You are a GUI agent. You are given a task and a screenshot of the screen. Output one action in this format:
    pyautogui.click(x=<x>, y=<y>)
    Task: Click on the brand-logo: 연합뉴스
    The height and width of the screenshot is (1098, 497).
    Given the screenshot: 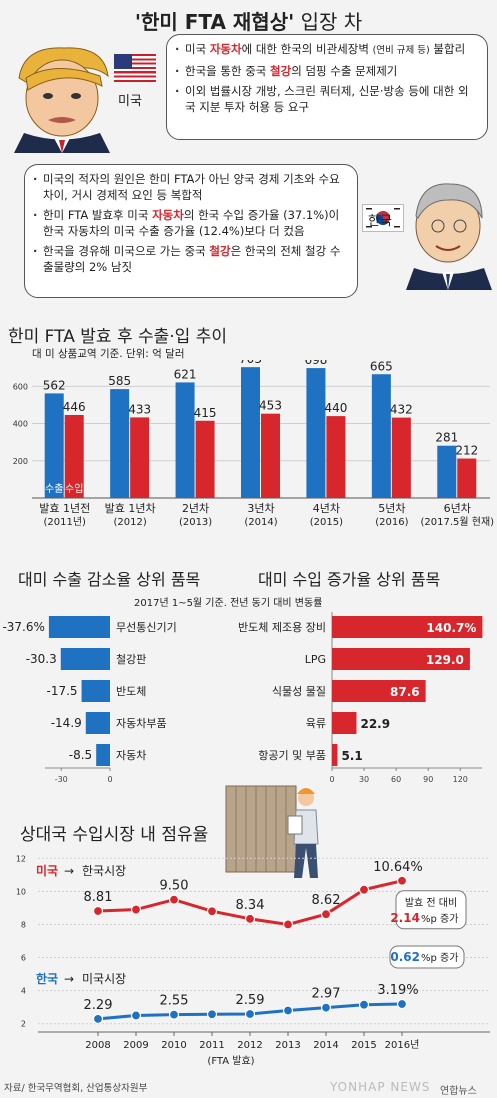 What is the action you would take?
    pyautogui.click(x=458, y=1091)
    